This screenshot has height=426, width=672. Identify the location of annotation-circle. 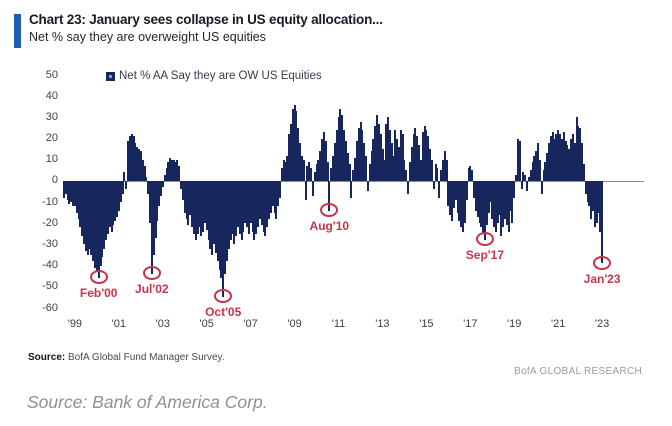
(329, 209).